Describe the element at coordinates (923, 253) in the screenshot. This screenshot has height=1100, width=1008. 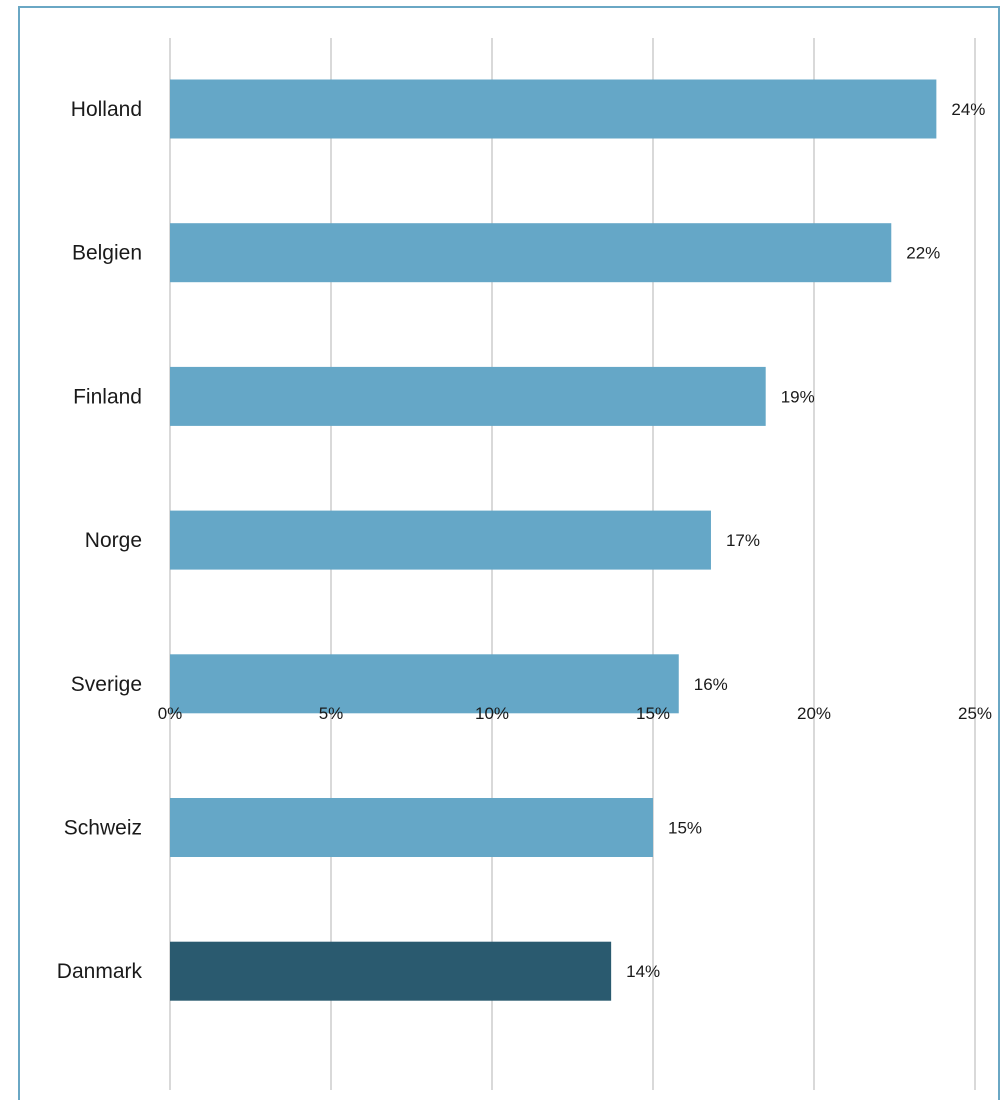
I see `value-label-belgien: 22%` at that location.